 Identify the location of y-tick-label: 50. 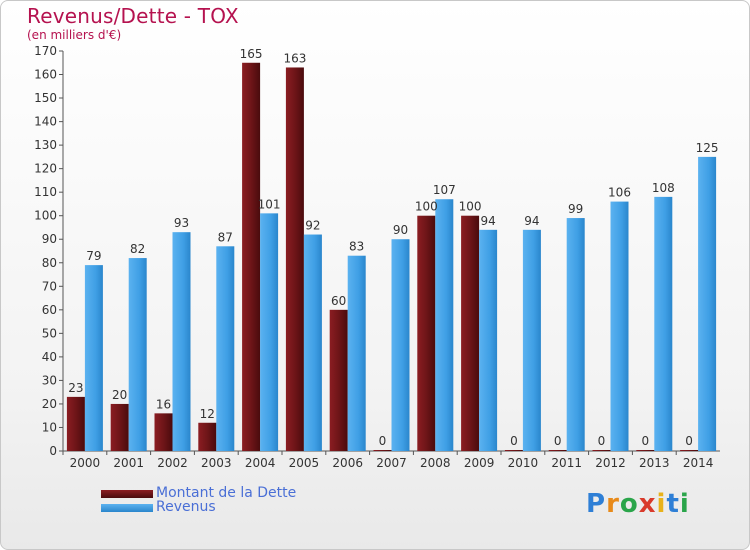
(49, 333).